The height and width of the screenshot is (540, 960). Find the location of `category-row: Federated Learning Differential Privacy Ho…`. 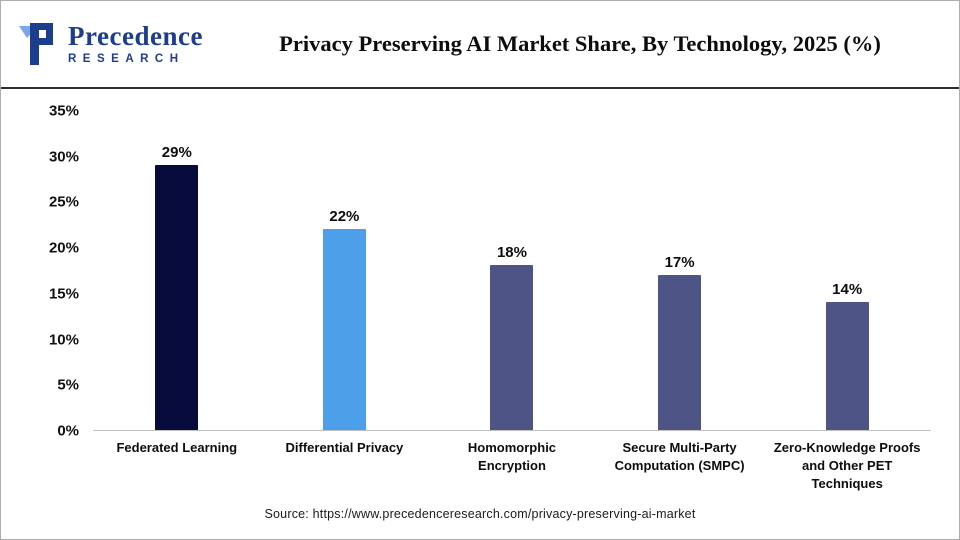

category-row: Federated Learning Differential Privacy Ho… is located at coordinates (512, 466).